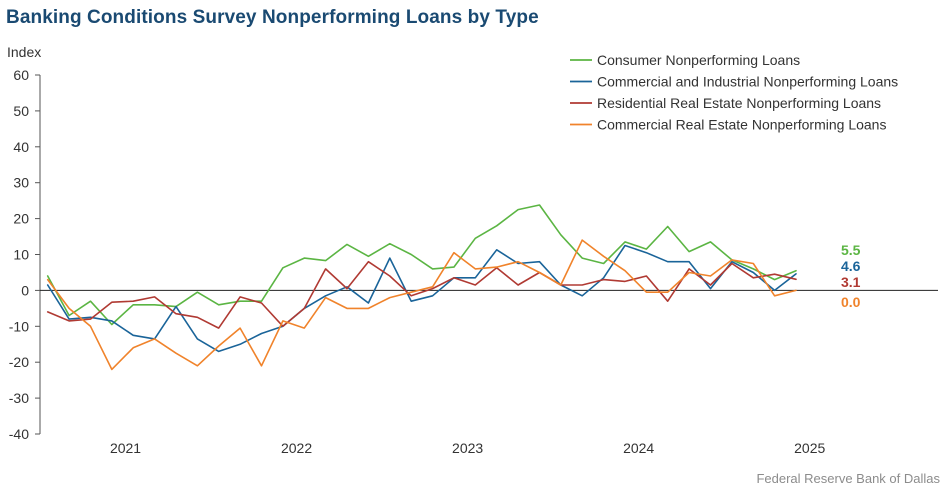 The image size is (949, 493). What do you see at coordinates (21, 147) in the screenshot?
I see `y-tick-label: 40` at bounding box center [21, 147].